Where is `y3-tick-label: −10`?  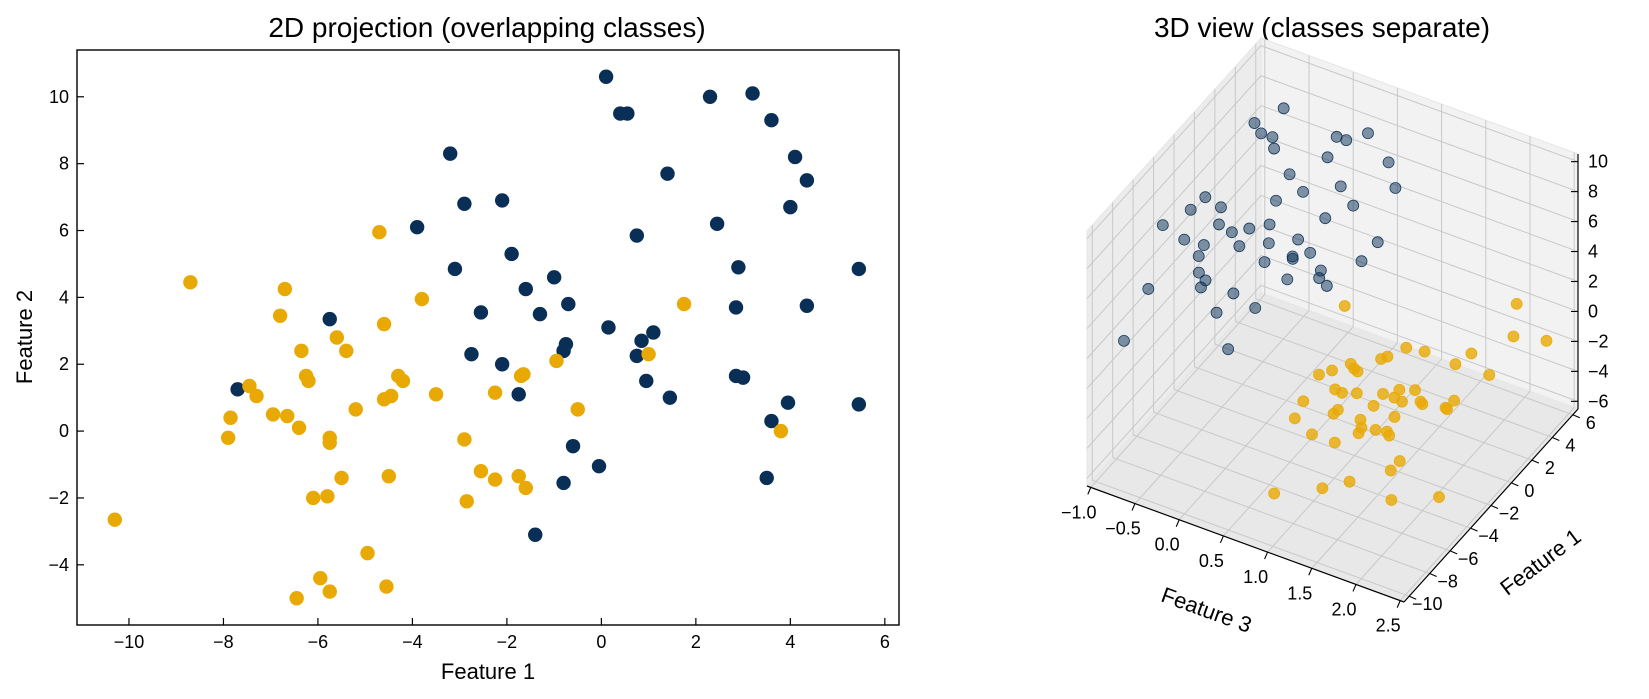 y3-tick-label: −10 is located at coordinates (1427, 604).